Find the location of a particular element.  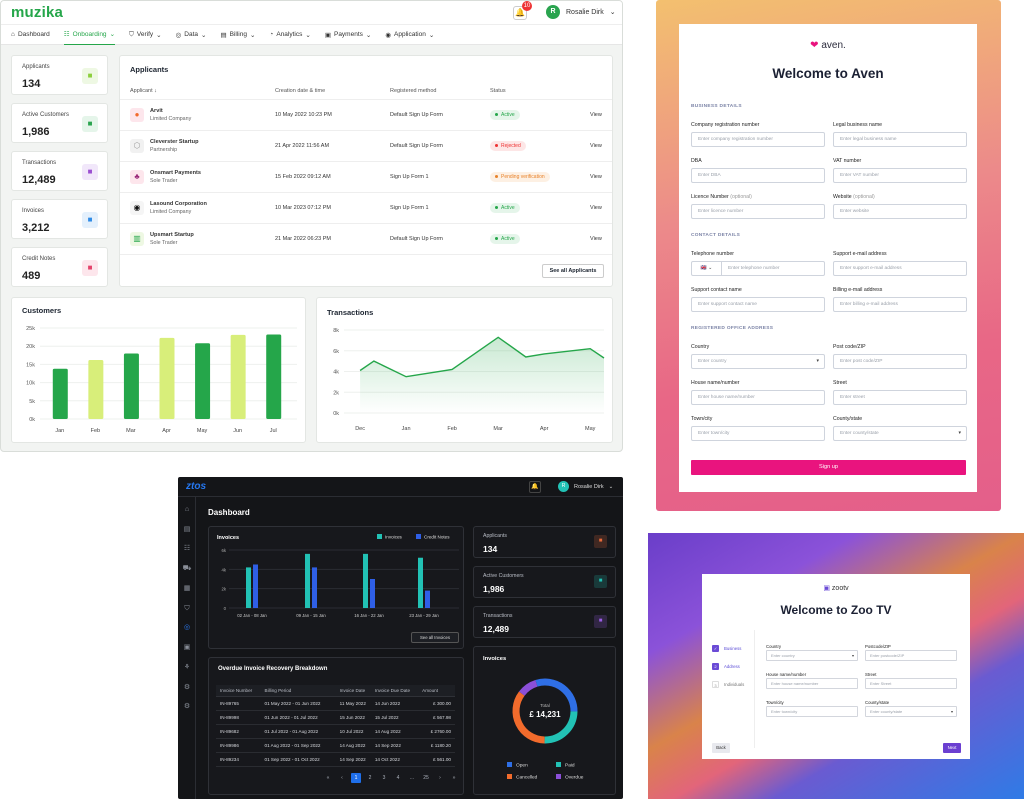

see-all-invoices-button: See all Invoices is located at coordinates (435, 637).